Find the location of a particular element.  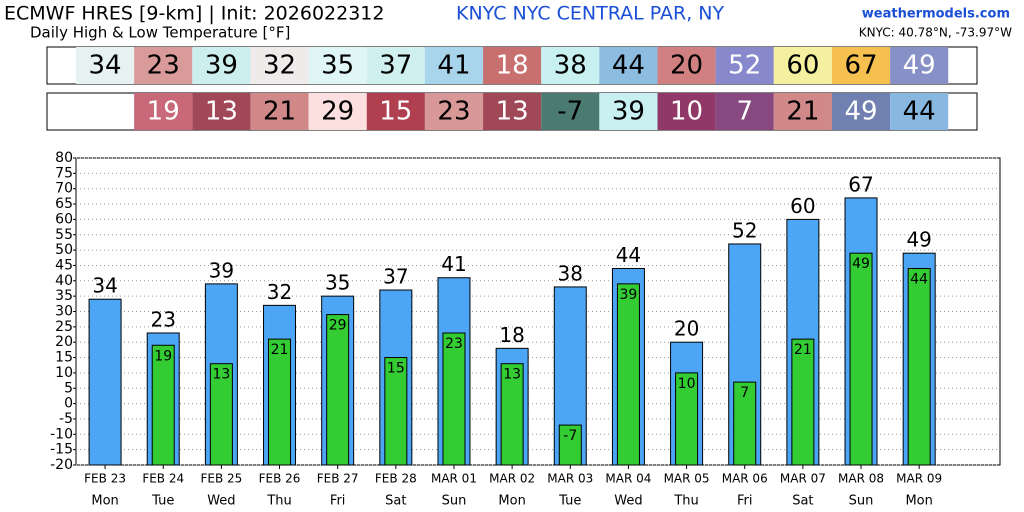

low-box-value: -7 is located at coordinates (570, 112).